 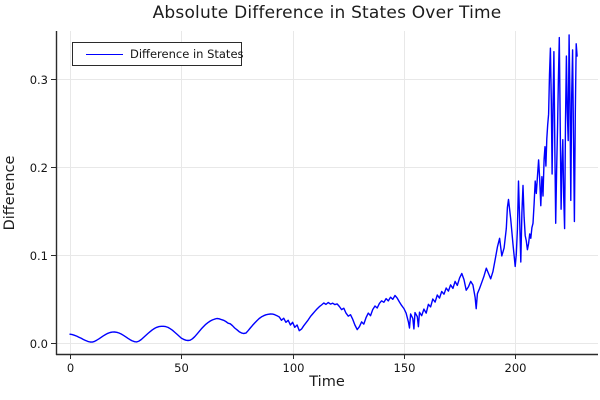 I want to click on x-axis-label: Time, so click(x=327, y=382).